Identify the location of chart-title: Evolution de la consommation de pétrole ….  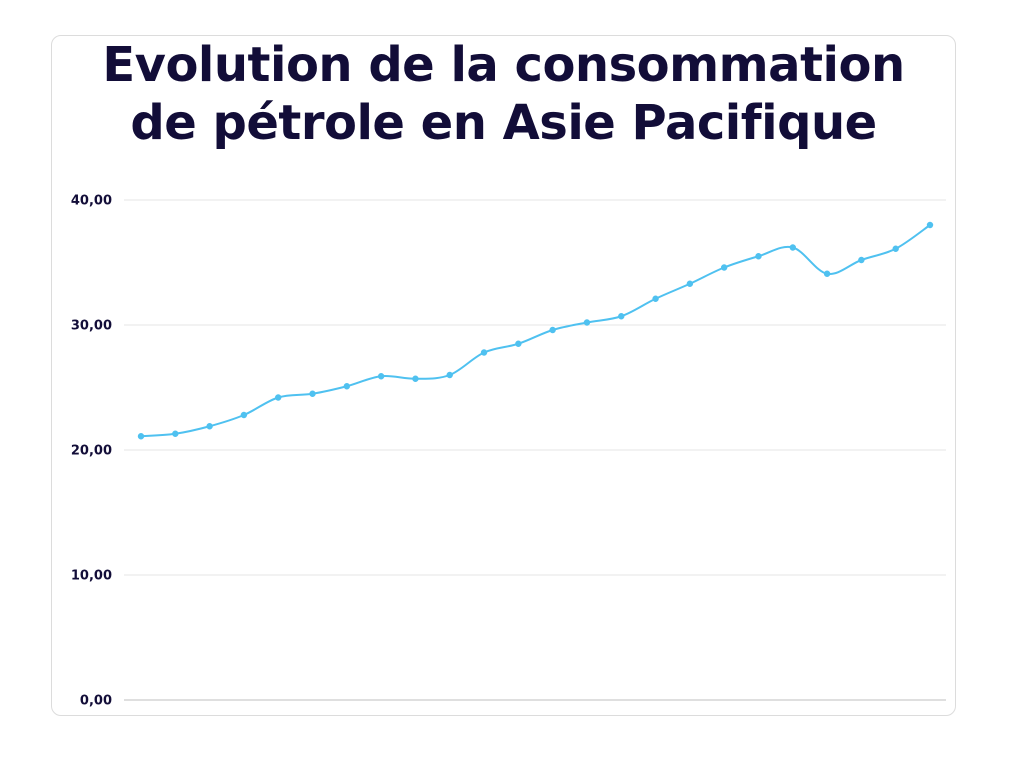
(503, 94).